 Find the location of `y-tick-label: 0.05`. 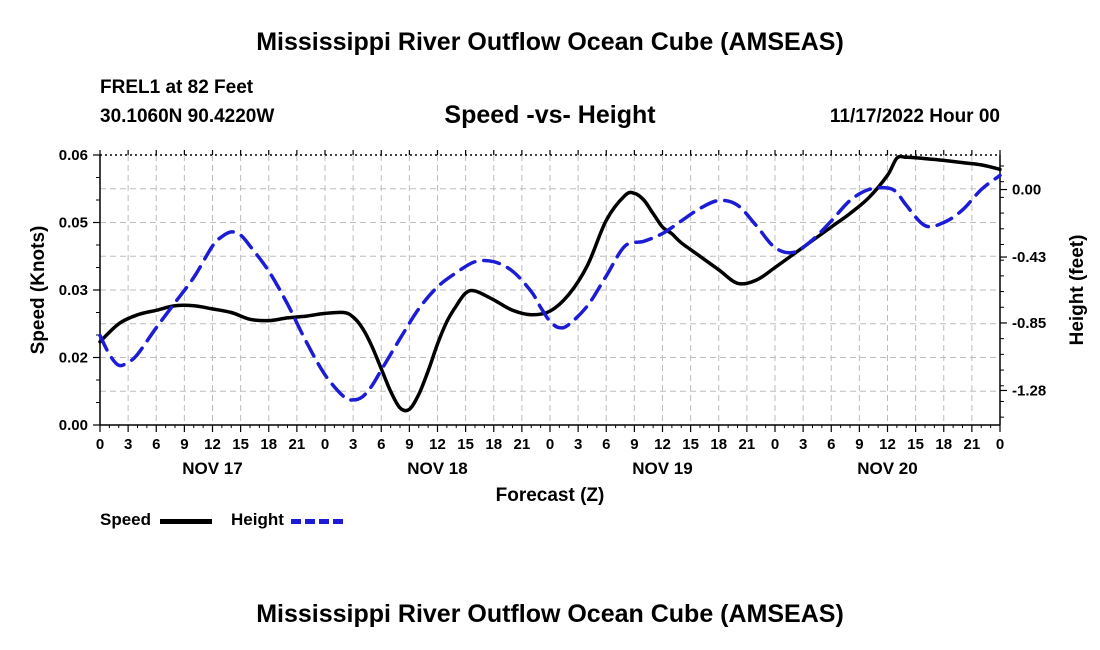

y-tick-label: 0.05 is located at coordinates (73, 223).